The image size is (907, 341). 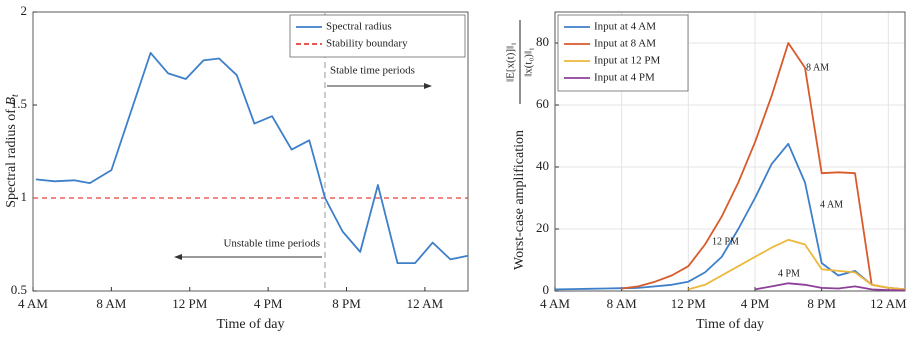 I want to click on y-label-sub: t, so click(x=15, y=95).